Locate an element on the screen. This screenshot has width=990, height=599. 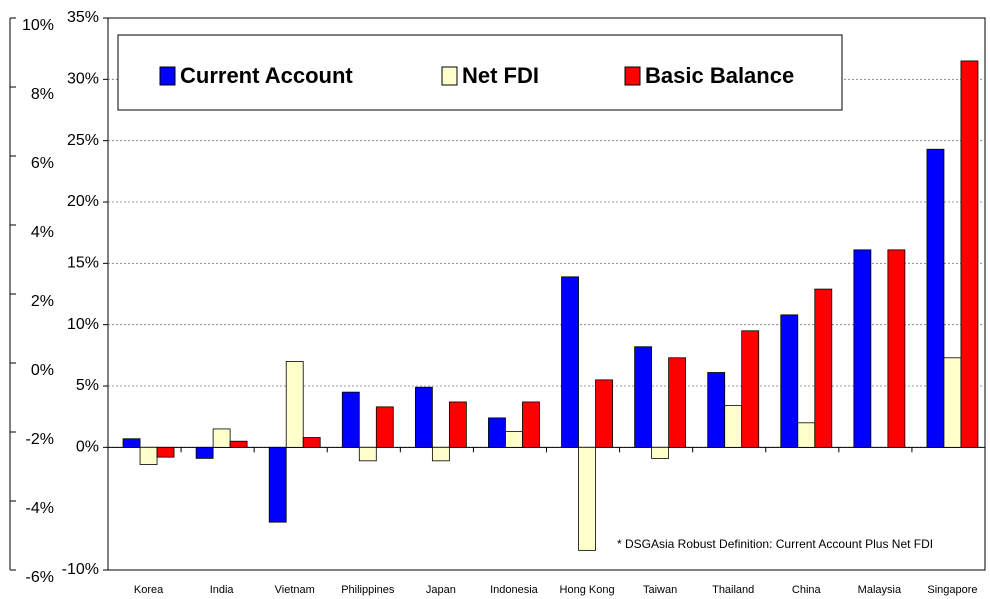
x-tick-label: Thailand is located at coordinates (733, 590).